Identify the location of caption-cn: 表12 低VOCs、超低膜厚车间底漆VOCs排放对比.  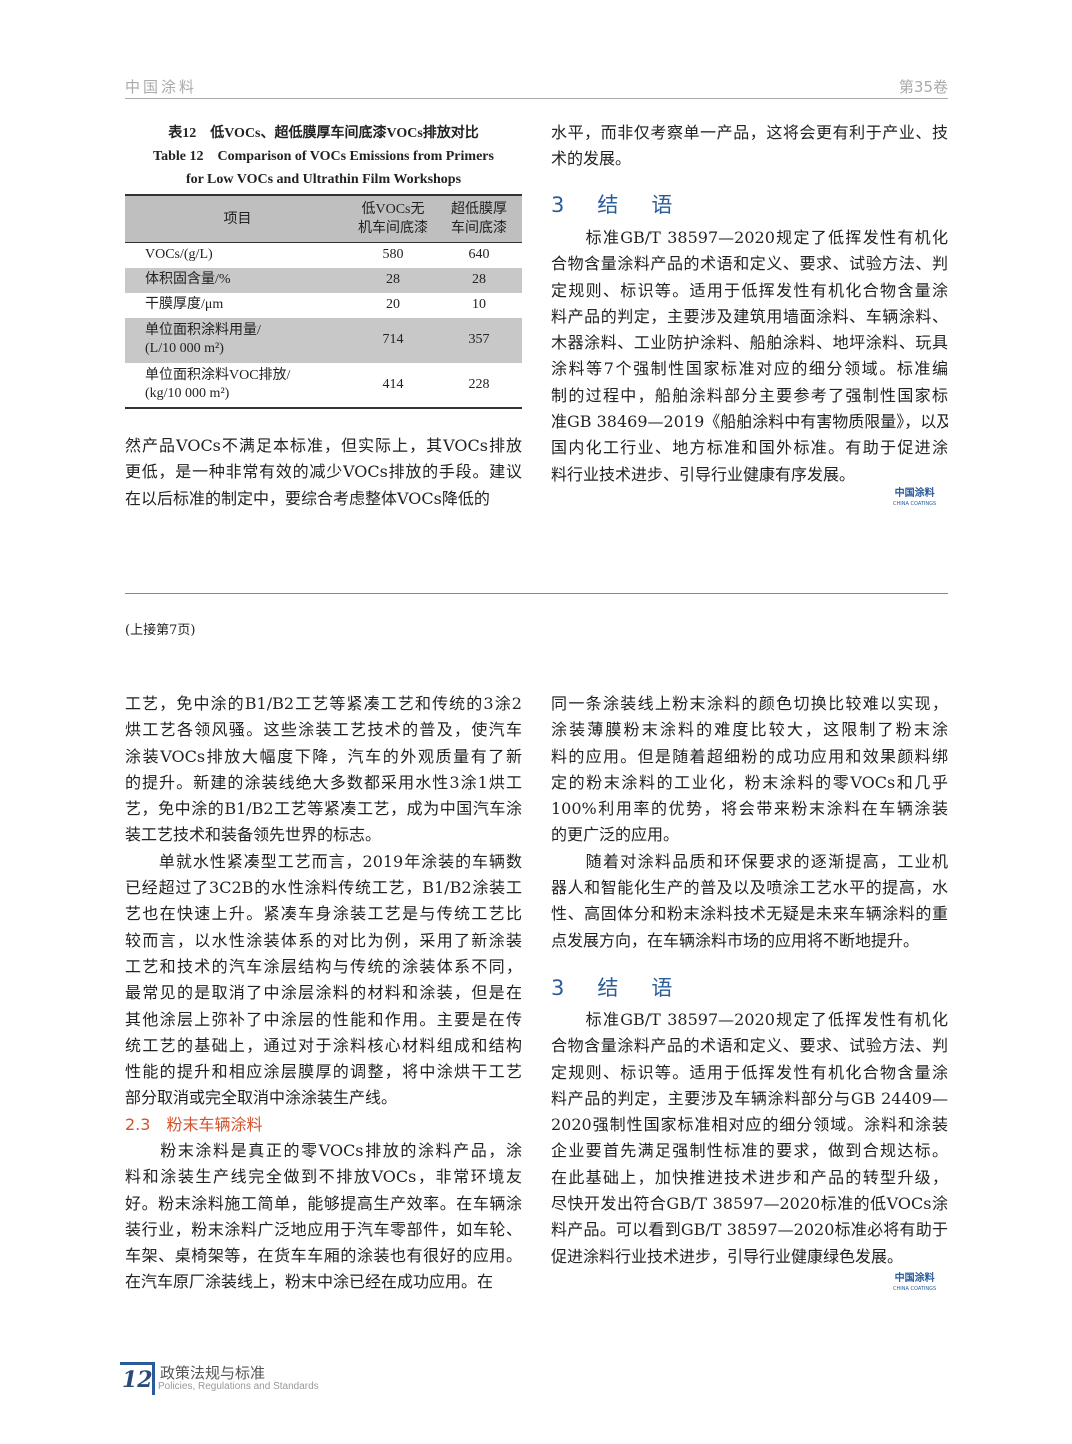
(323, 133).